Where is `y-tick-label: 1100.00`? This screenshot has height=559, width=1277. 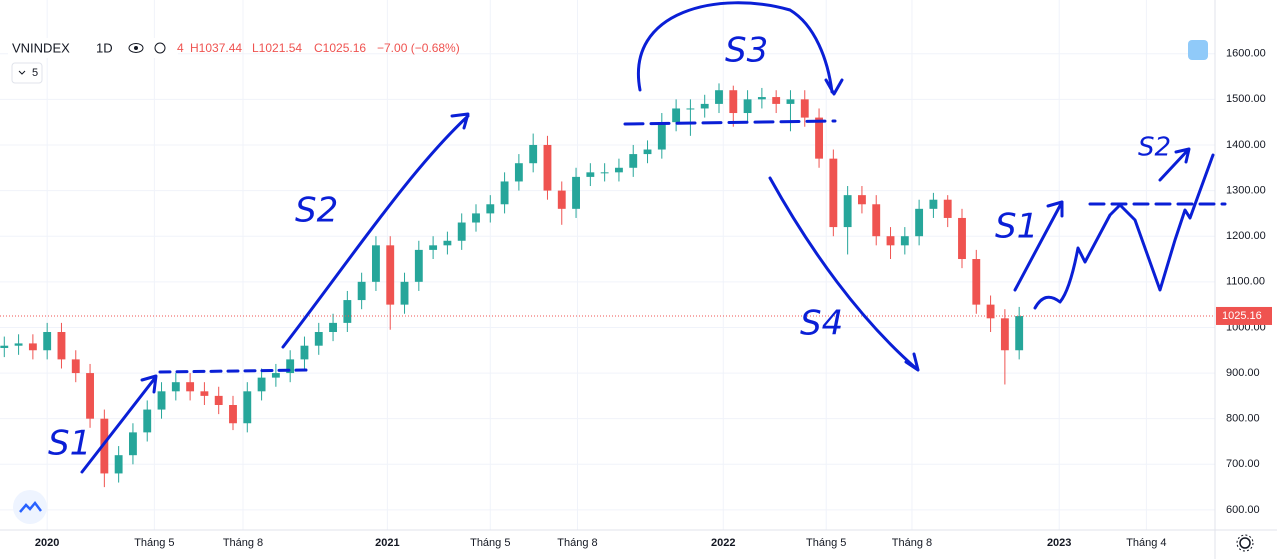 y-tick-label: 1100.00 is located at coordinates (1245, 282).